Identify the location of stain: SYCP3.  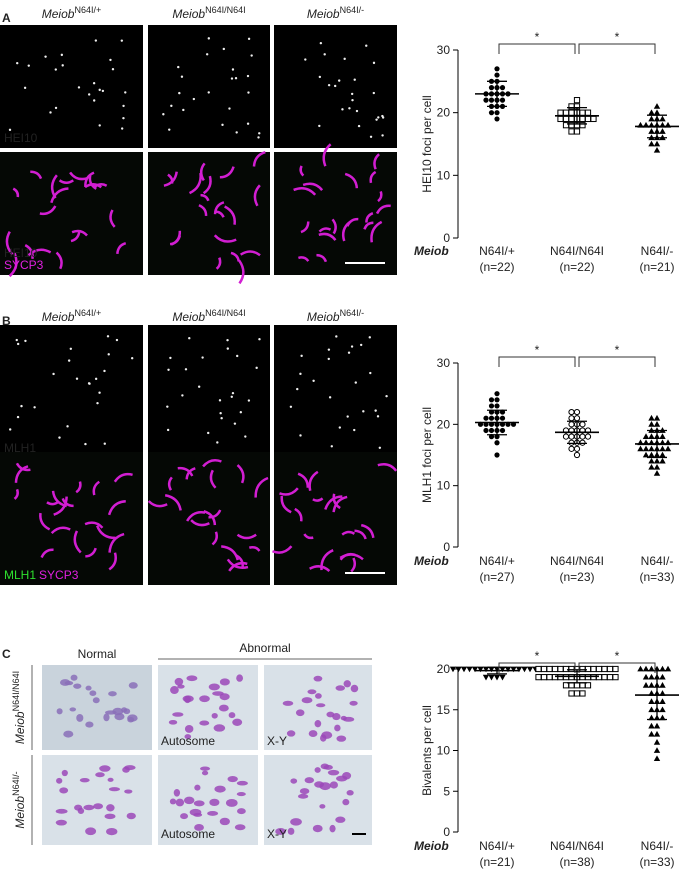
(59, 575).